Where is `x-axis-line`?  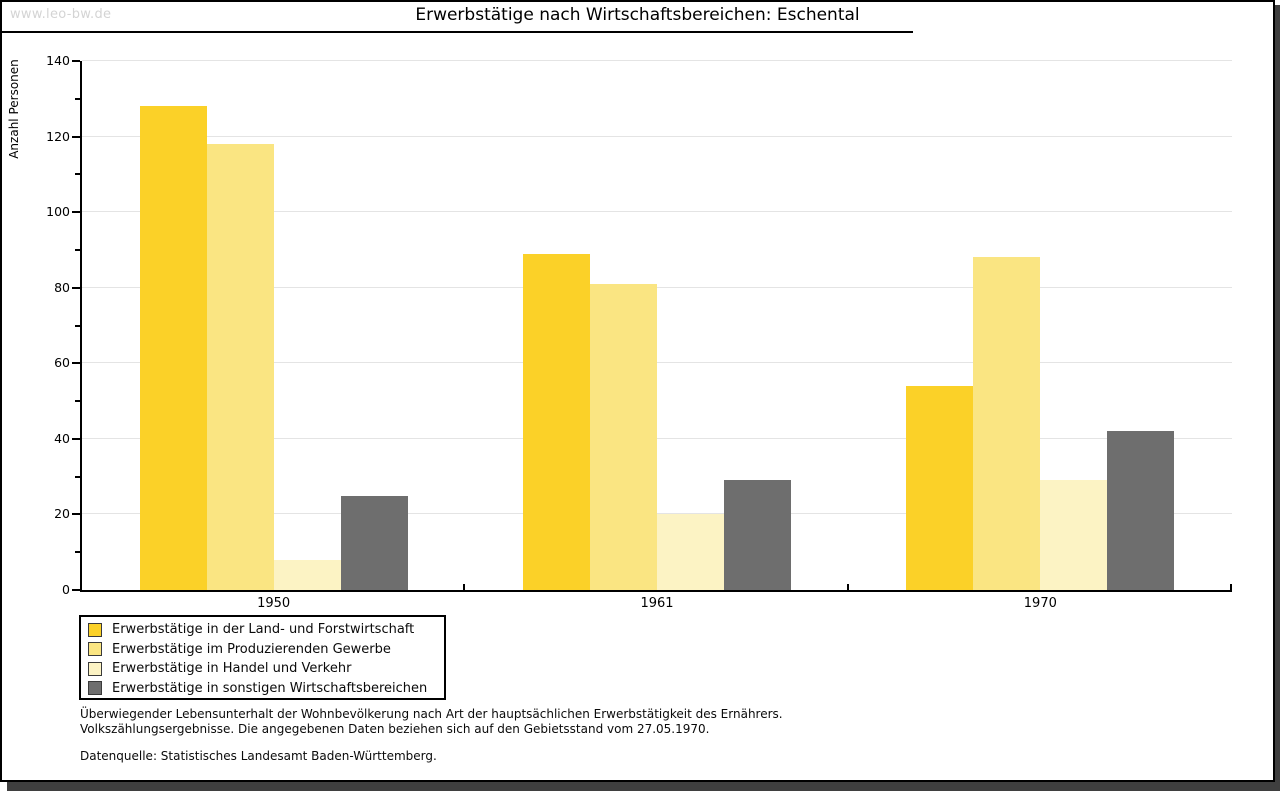
x-axis-line is located at coordinates (656, 591).